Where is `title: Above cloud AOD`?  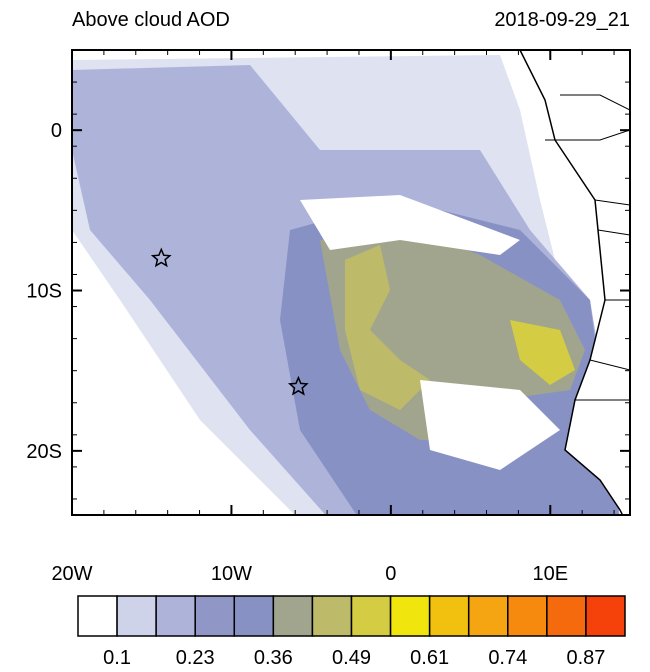 title: Above cloud AOD is located at coordinates (151, 20).